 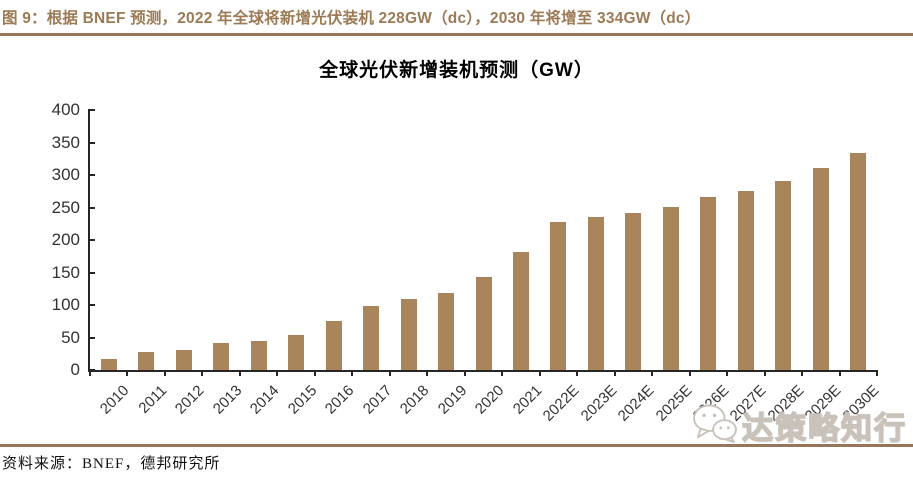 I want to click on x-axis-label: 2014, so click(x=265, y=400).